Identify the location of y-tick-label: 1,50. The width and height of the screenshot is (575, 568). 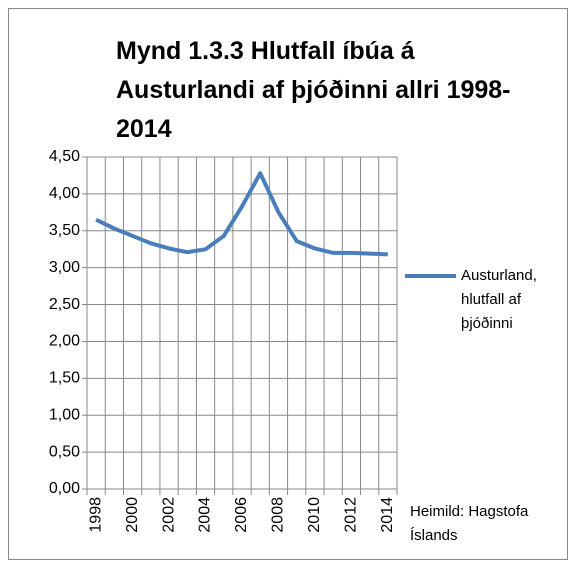
(64, 378).